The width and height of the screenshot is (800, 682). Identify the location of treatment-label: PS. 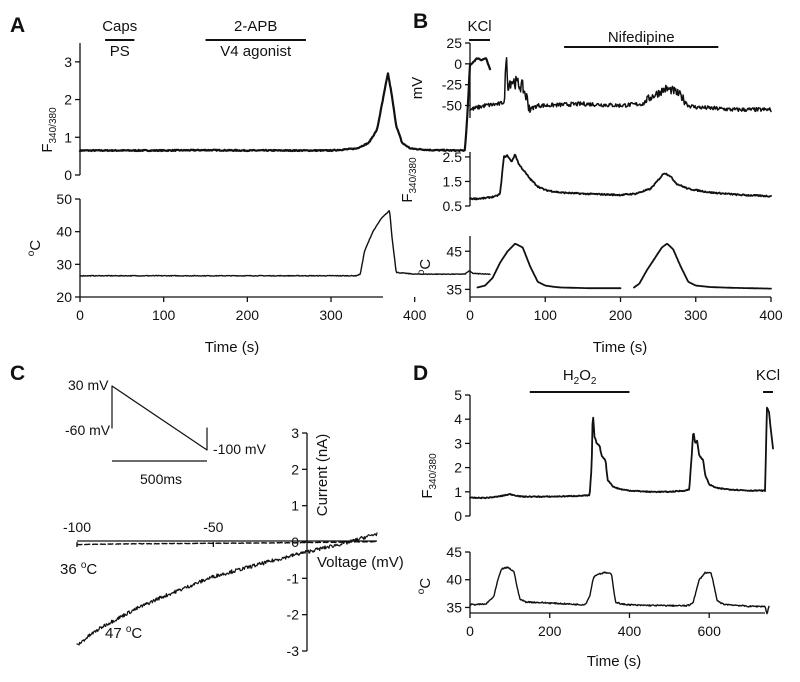
(120, 51).